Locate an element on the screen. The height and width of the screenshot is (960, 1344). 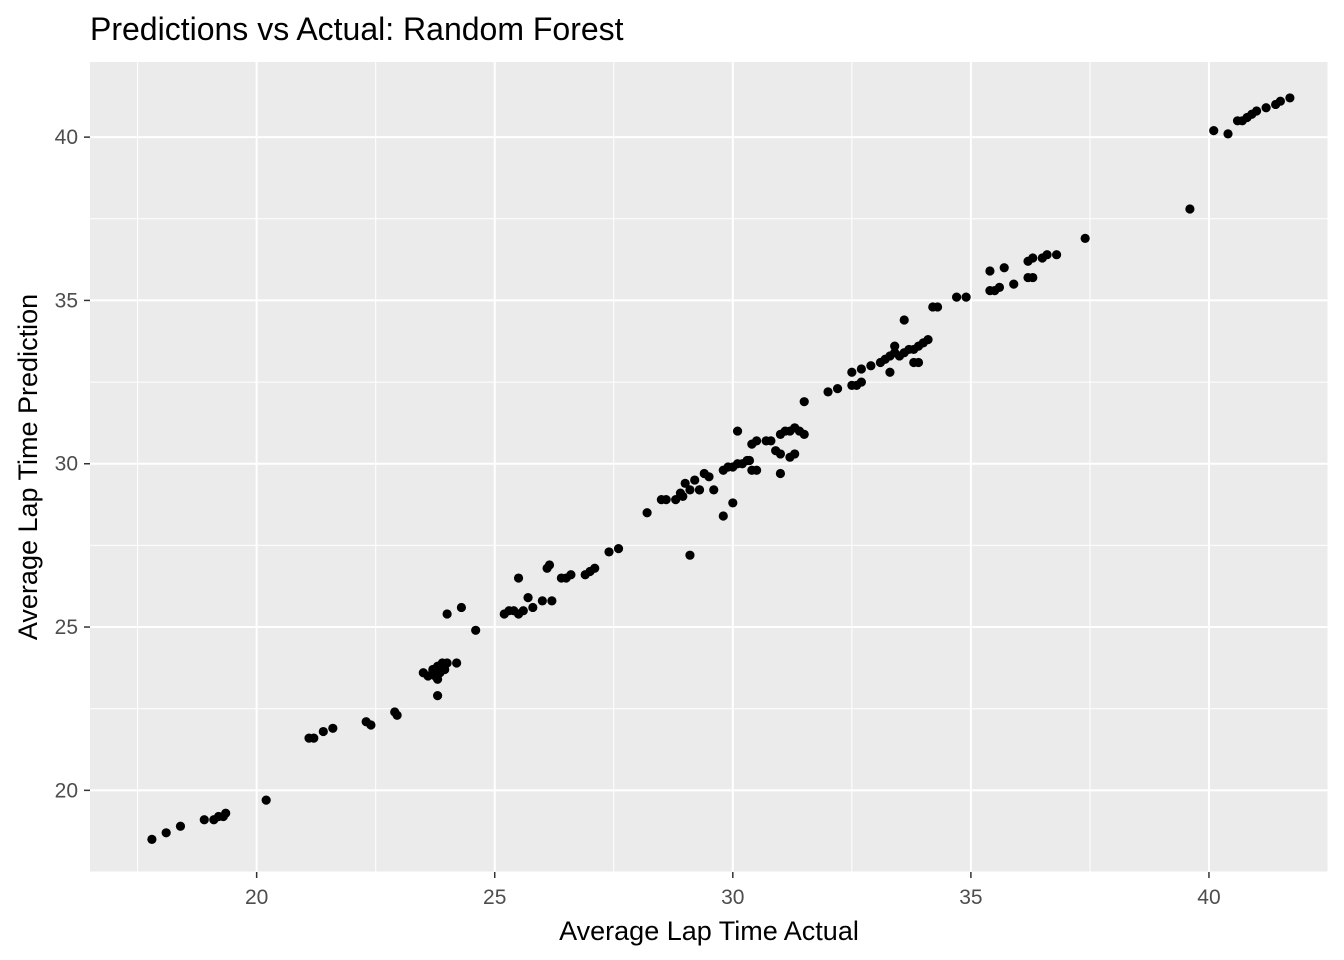
chart-title: Predictions vs Actual: Random Forest is located at coordinates (357, 29).